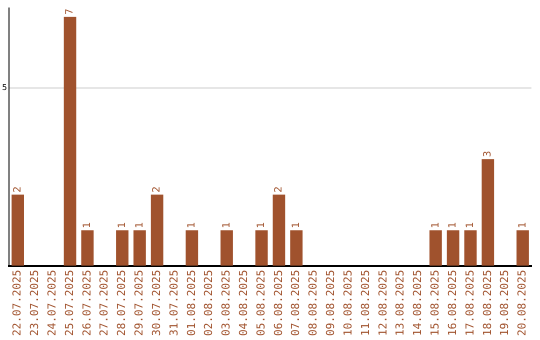  What do you see at coordinates (51, 303) in the screenshot?
I see `x-tick-label: 24.07.2025` at bounding box center [51, 303].